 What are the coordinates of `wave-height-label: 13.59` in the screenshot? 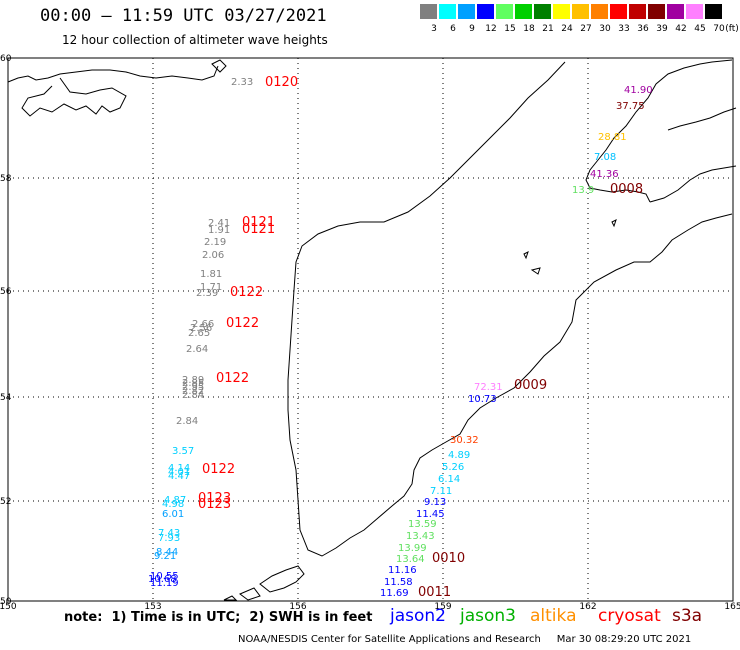 It's located at (422, 524).